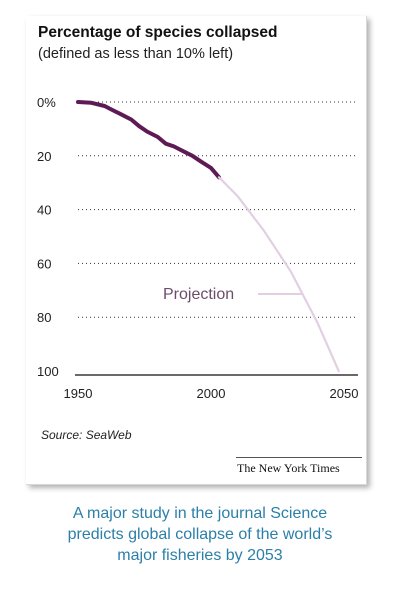 The width and height of the screenshot is (400, 589). Describe the element at coordinates (200, 555) in the screenshot. I see `caption-line: major fisheries by 2053` at that location.